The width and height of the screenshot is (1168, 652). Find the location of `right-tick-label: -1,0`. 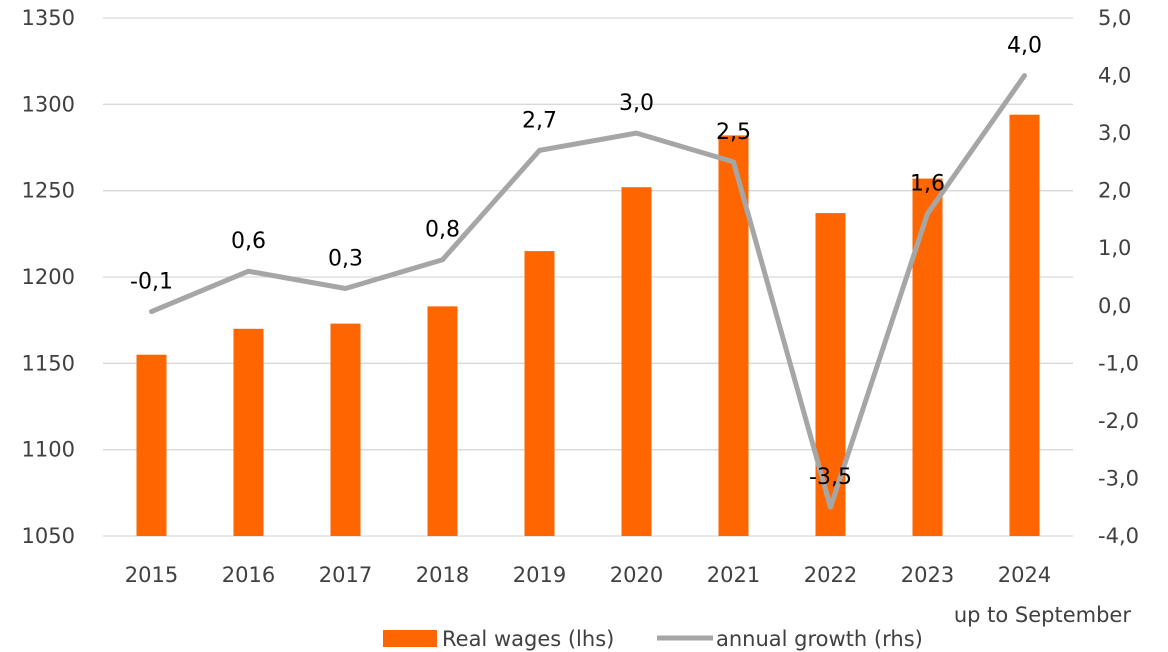

right-tick-label: -1,0 is located at coordinates (1118, 363).